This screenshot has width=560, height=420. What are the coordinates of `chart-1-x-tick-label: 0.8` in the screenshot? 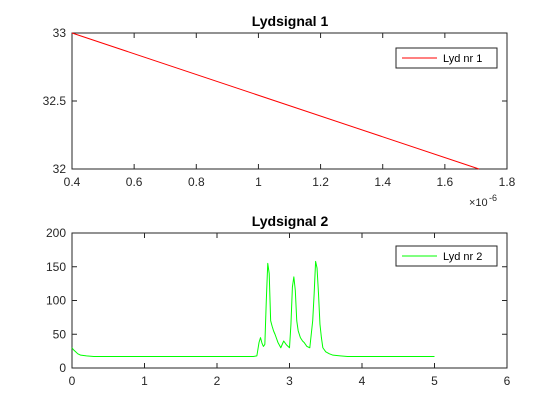 It's located at (196, 182).